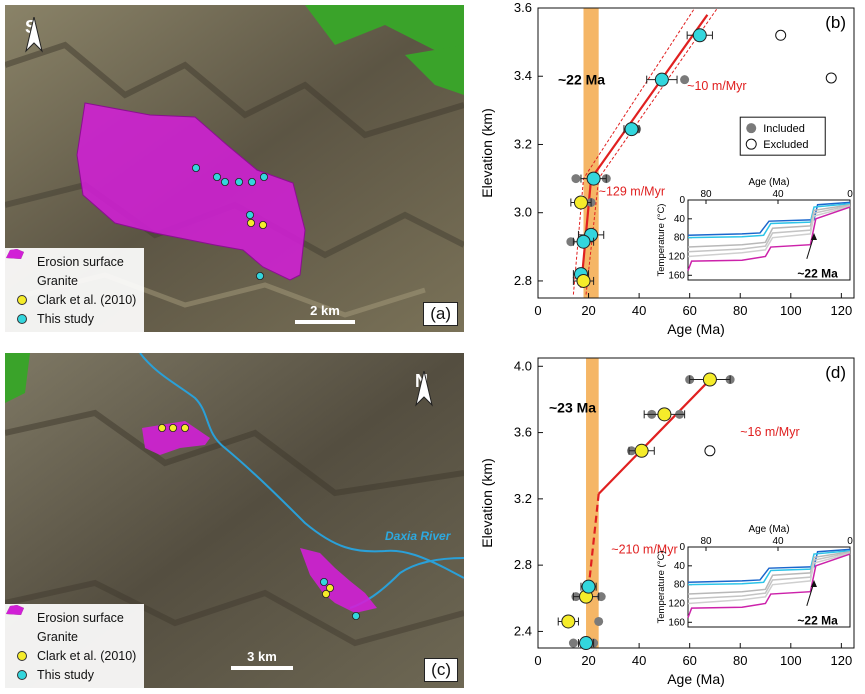 This screenshot has width=865, height=694. Describe the element at coordinates (325, 313) in the screenshot. I see `scale-bar-a: 2 km` at that location.